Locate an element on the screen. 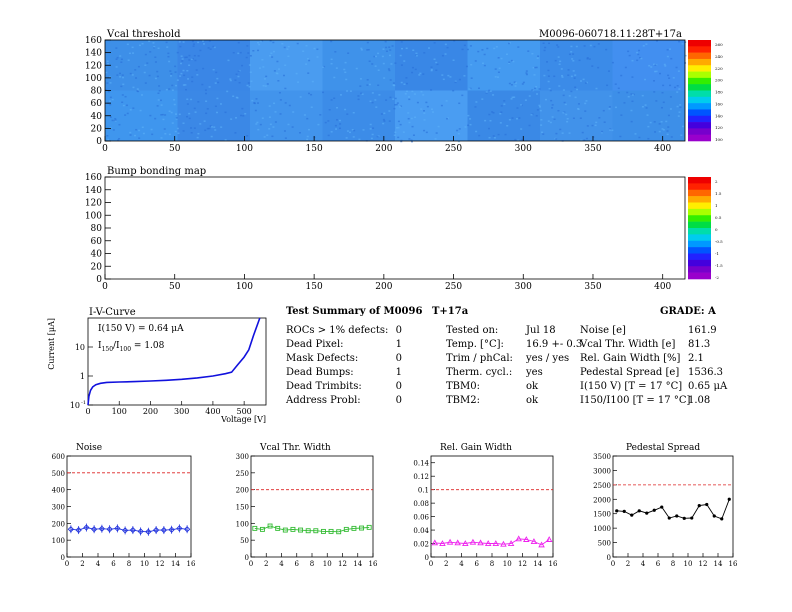 Image resolution: width=792 pixels, height=612 pixels. small-plot-x-tick-label: 12 is located at coordinates (703, 564).